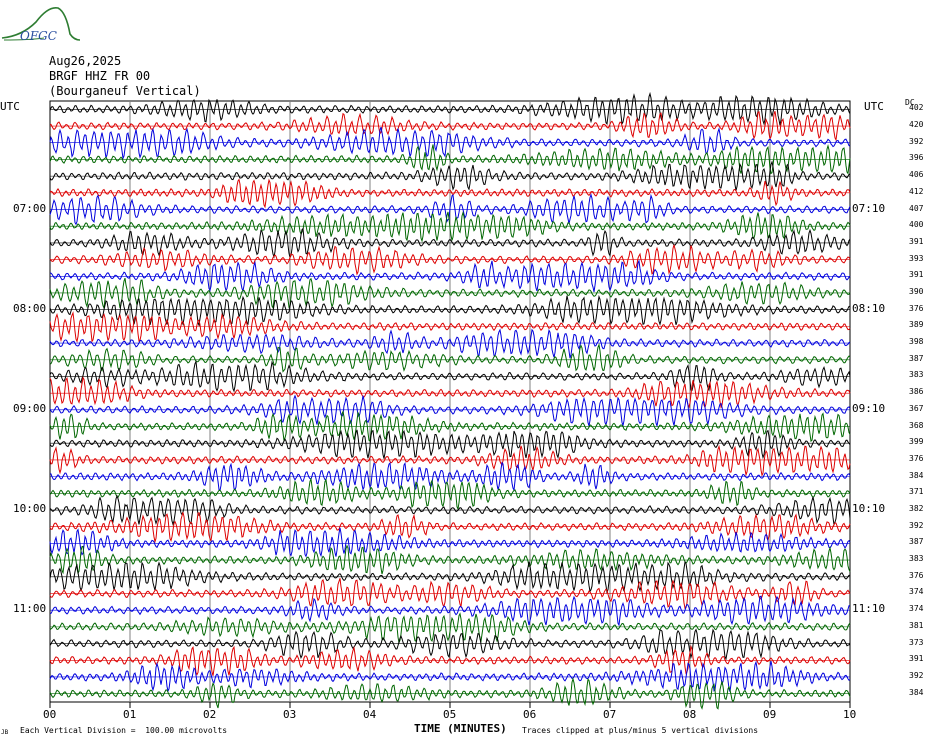 Image resolution: width=930 pixels, height=744 pixels. What do you see at coordinates (370, 714) in the screenshot?
I see `x-tick-label: 04` at bounding box center [370, 714].